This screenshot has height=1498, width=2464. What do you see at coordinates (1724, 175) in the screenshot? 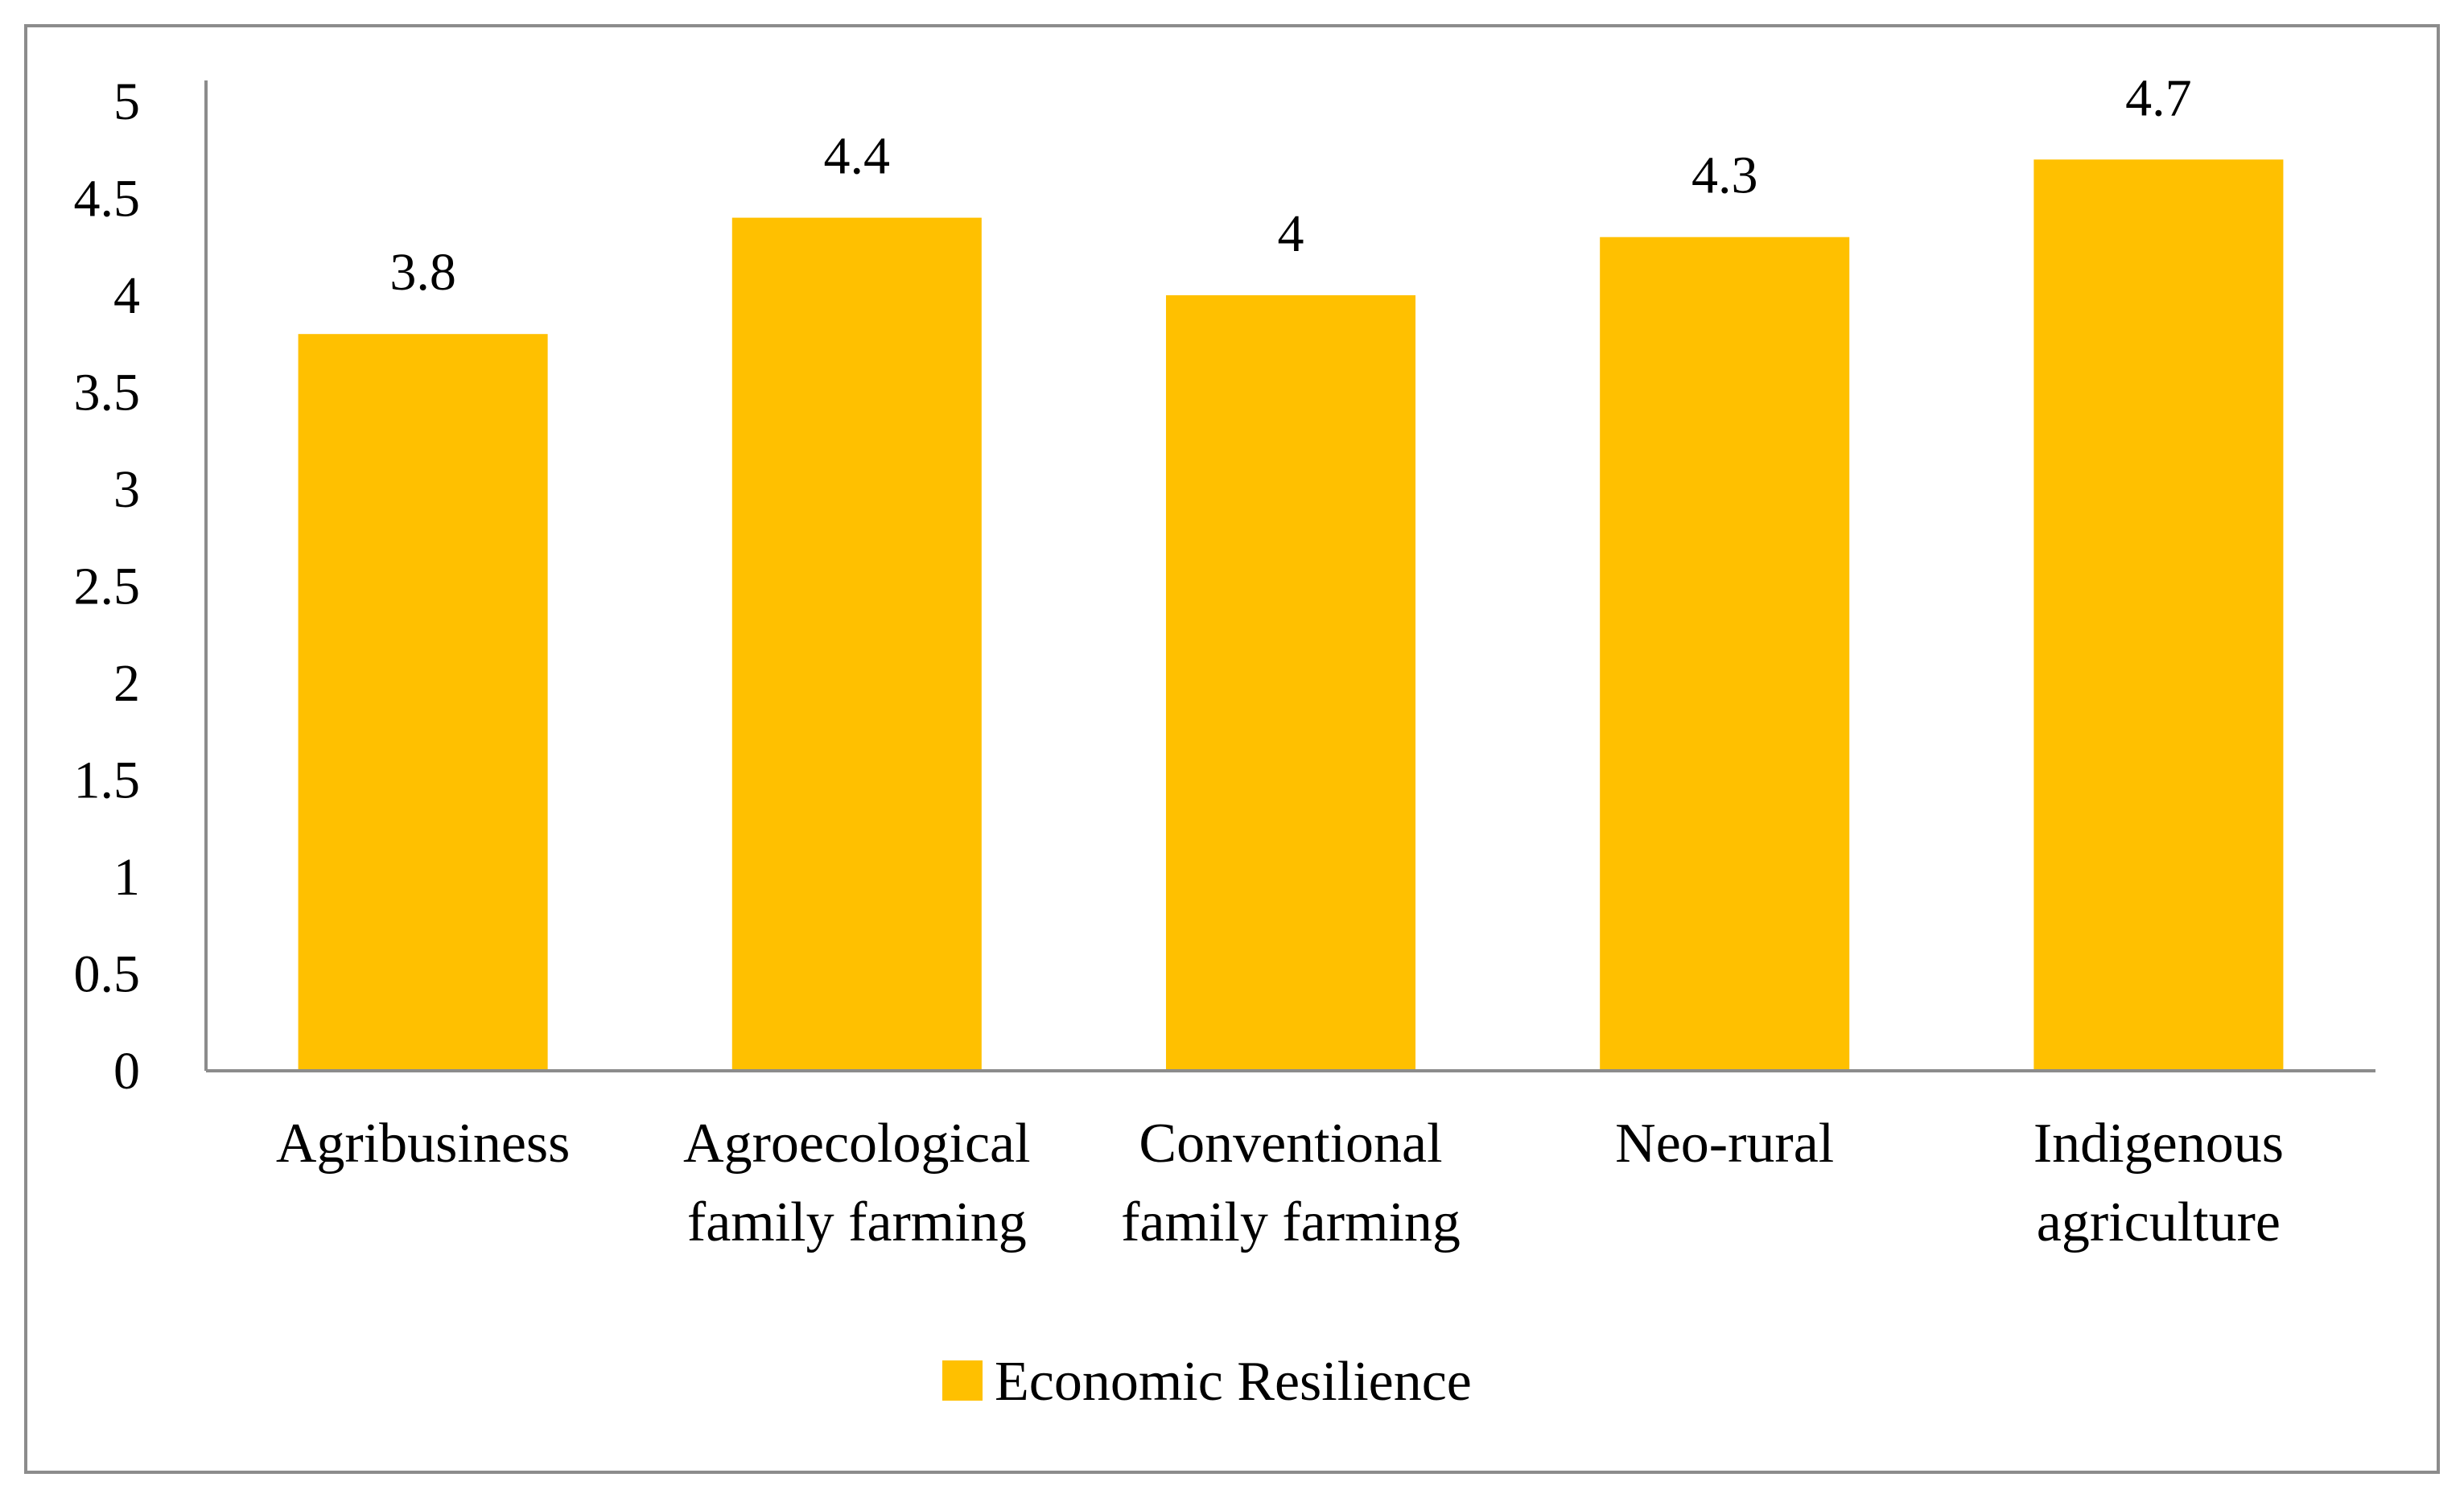
I see `data-label: 4.3` at bounding box center [1724, 175].